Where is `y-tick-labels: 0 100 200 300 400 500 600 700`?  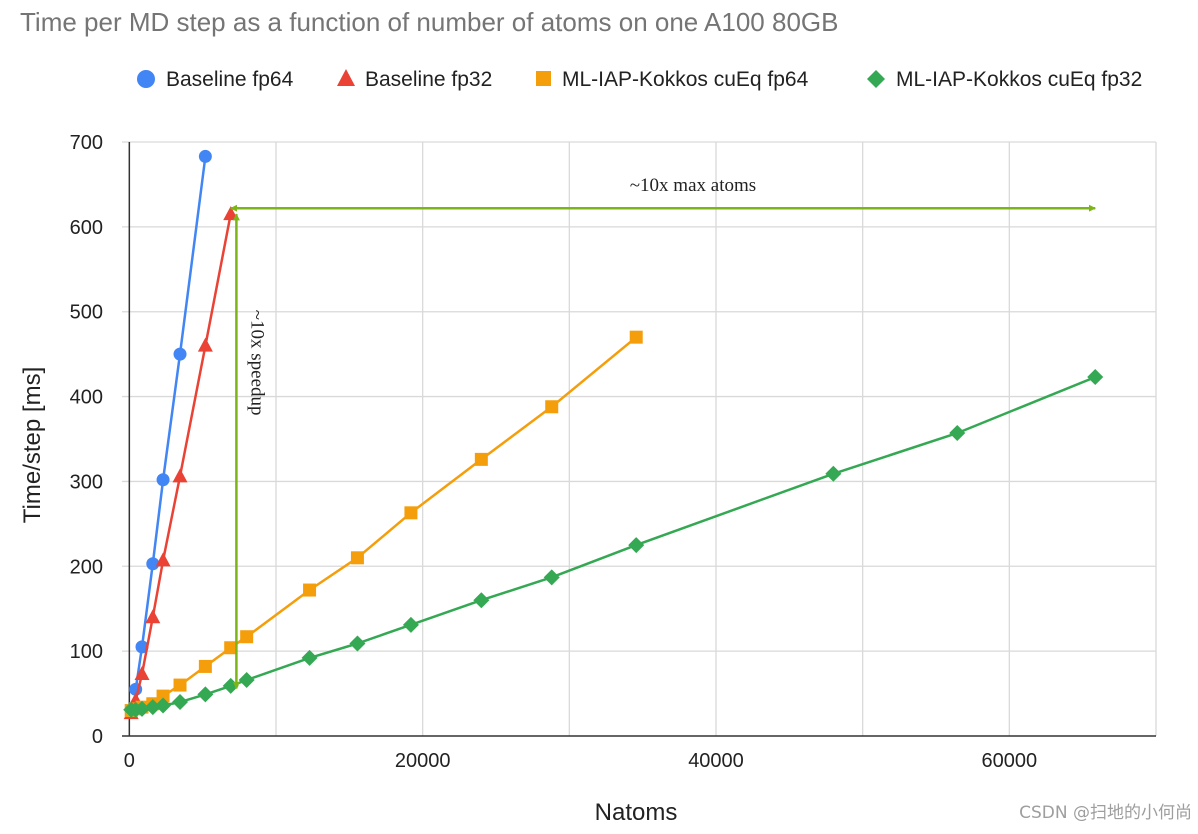
y-tick-labels: 0 100 200 300 400 500 600 700 is located at coordinates (86, 440).